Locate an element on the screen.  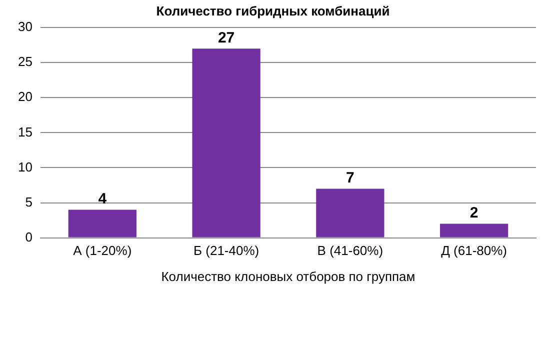
y-tick-label: 20 is located at coordinates (25, 96).